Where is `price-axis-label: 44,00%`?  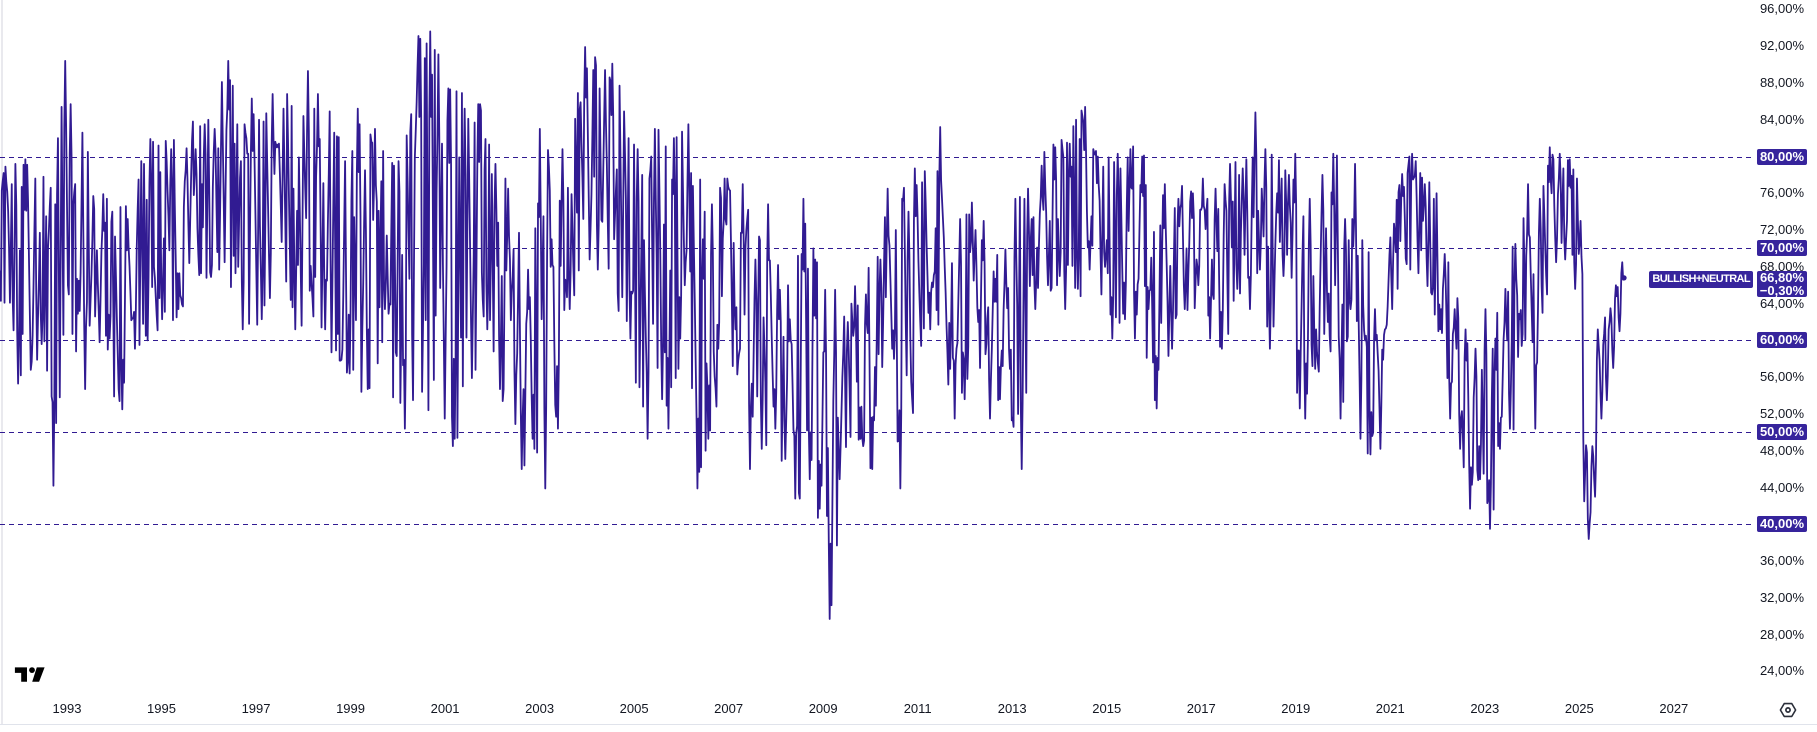
price-axis-label: 44,00% is located at coordinates (1782, 487).